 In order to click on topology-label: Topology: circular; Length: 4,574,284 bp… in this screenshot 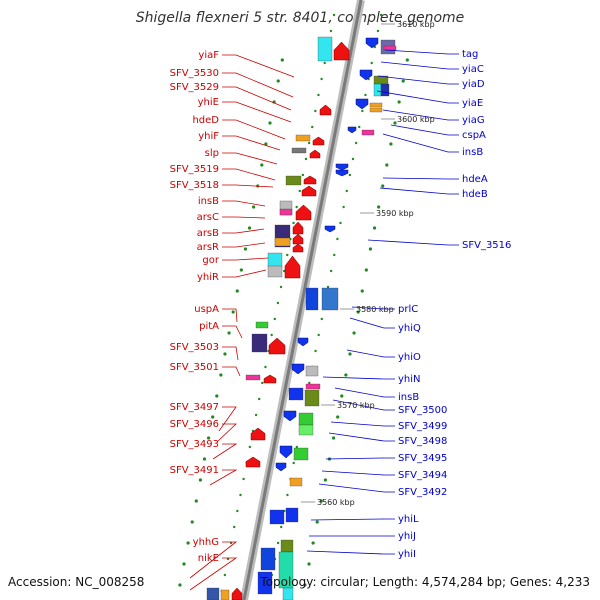, I will do `click(424, 582)`.